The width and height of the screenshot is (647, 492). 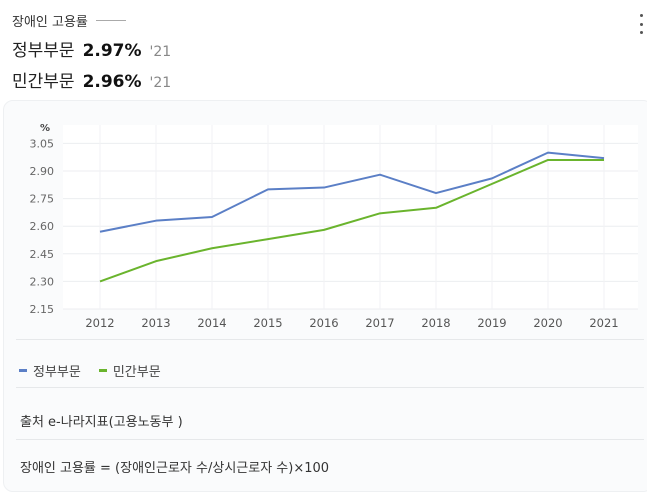 I want to click on legend-item-government: 정부부문, so click(x=50, y=370).